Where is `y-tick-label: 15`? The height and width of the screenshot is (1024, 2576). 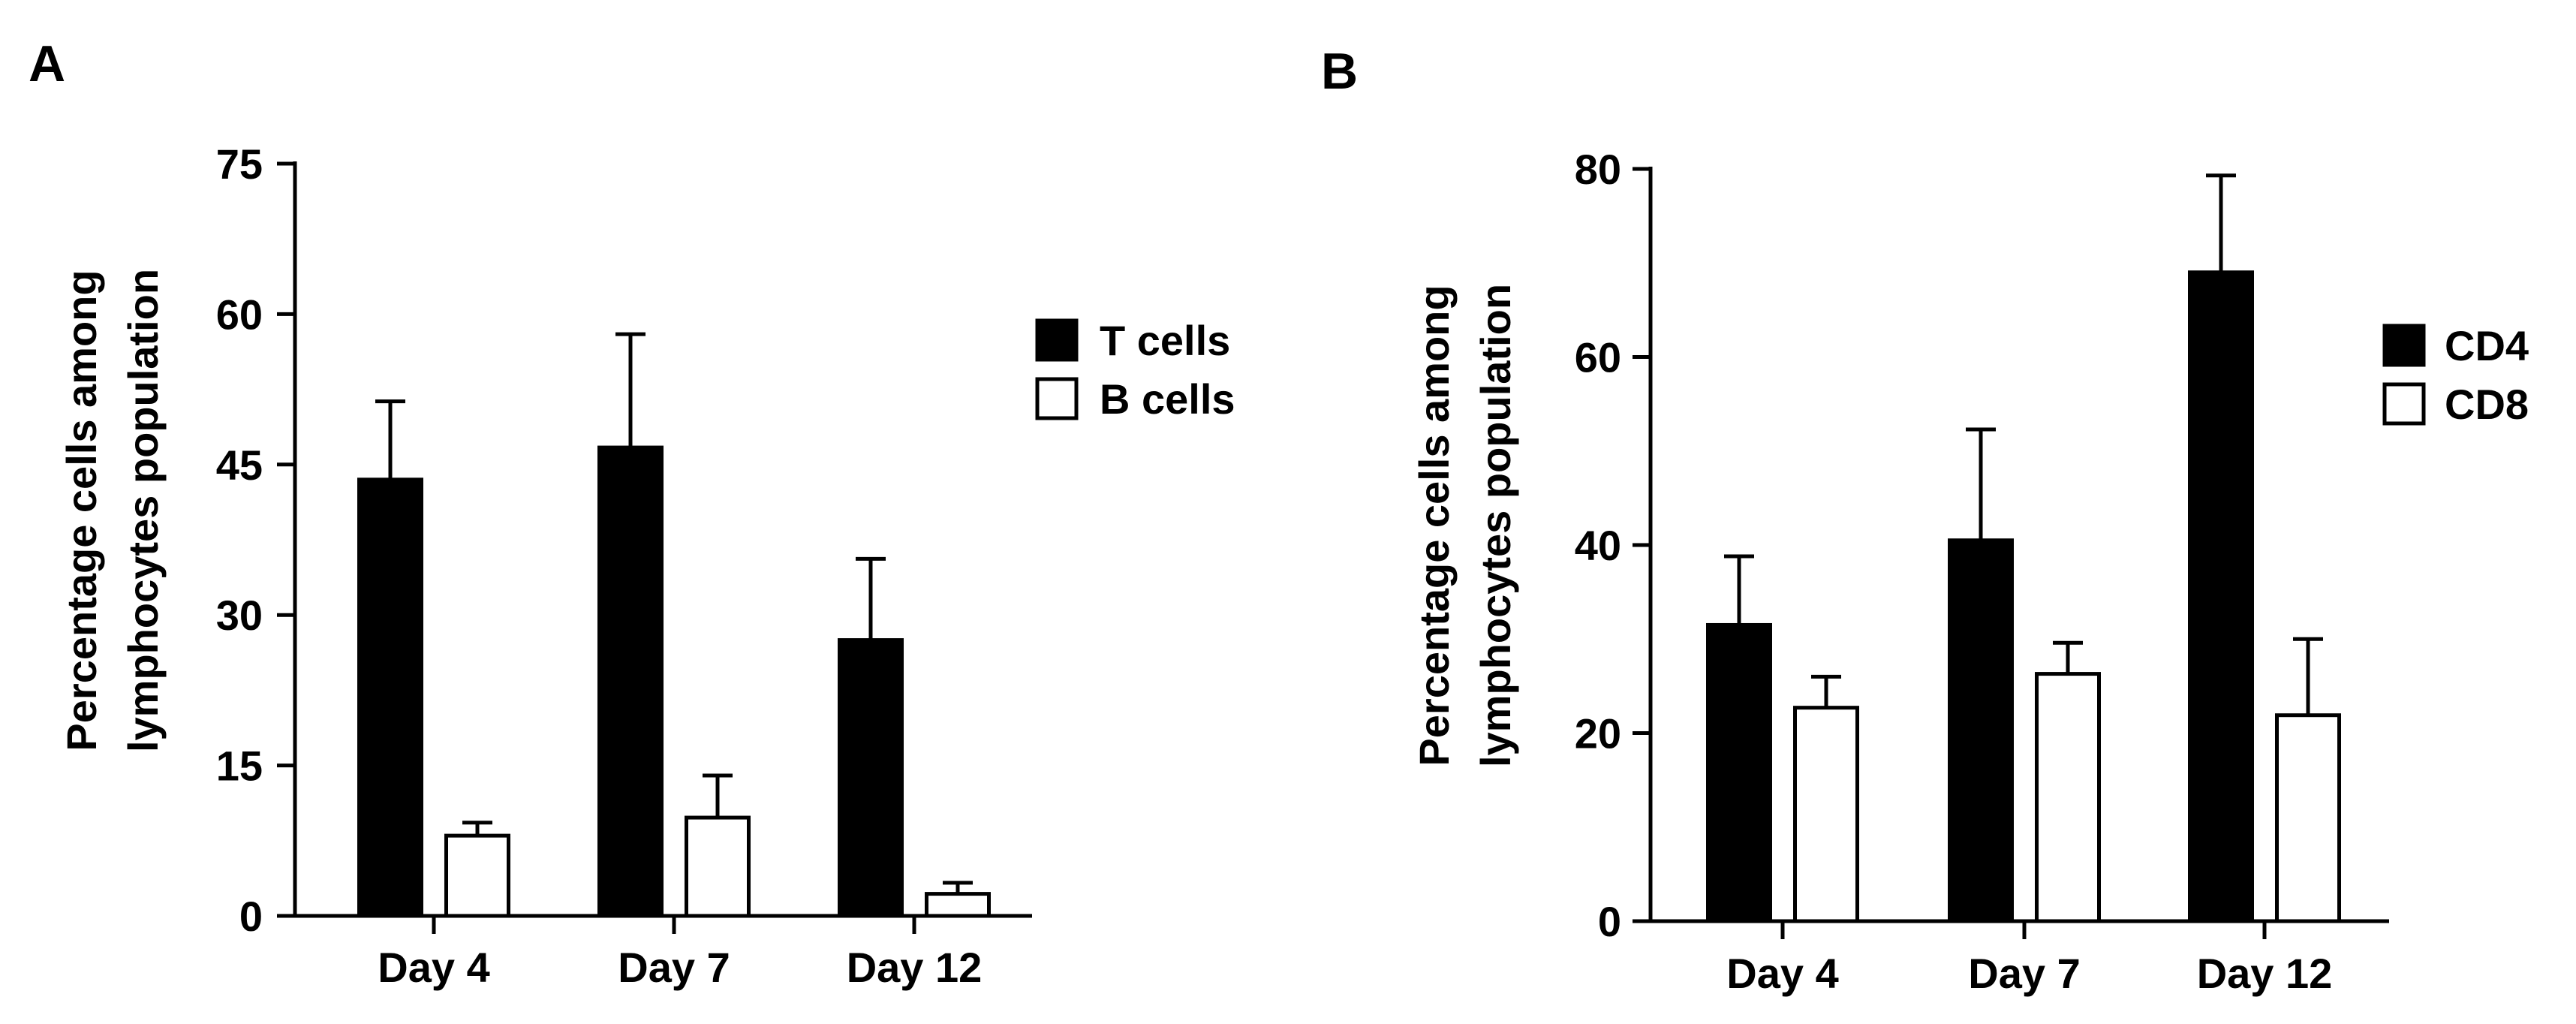 y-tick-label: 15 is located at coordinates (239, 766).